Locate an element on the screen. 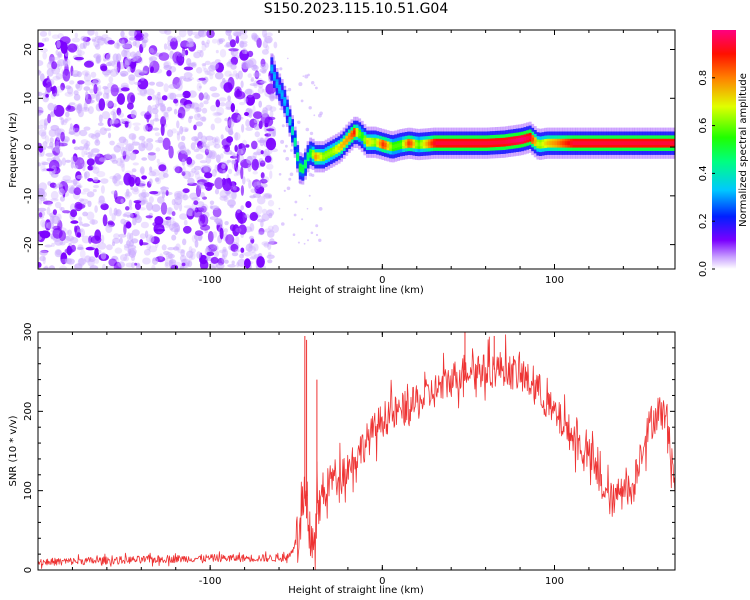  y-tick-label: -20 is located at coordinates (28, 244).